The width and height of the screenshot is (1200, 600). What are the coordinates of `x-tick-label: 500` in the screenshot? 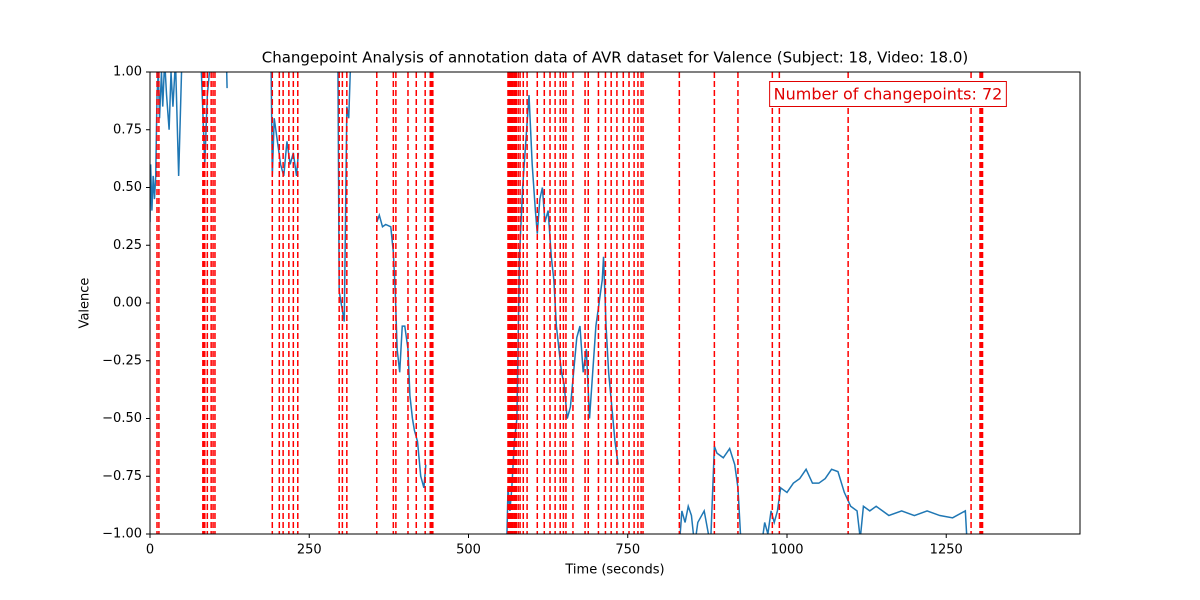 It's located at (468, 550).